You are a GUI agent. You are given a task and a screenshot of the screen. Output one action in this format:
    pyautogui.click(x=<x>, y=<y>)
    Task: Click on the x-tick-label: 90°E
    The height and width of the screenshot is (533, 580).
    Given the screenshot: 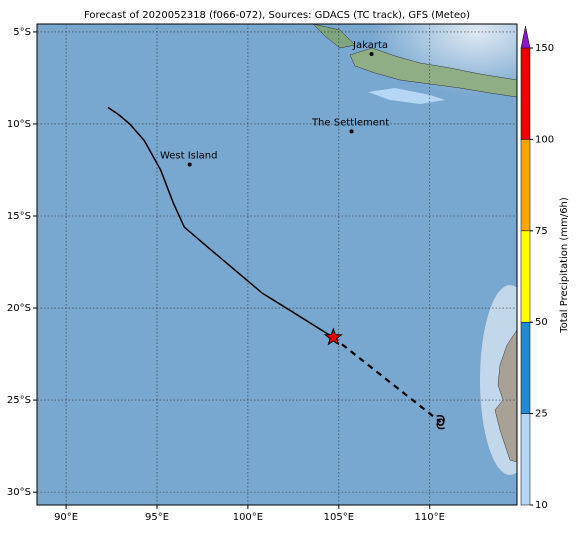 What is the action you would take?
    pyautogui.click(x=66, y=517)
    